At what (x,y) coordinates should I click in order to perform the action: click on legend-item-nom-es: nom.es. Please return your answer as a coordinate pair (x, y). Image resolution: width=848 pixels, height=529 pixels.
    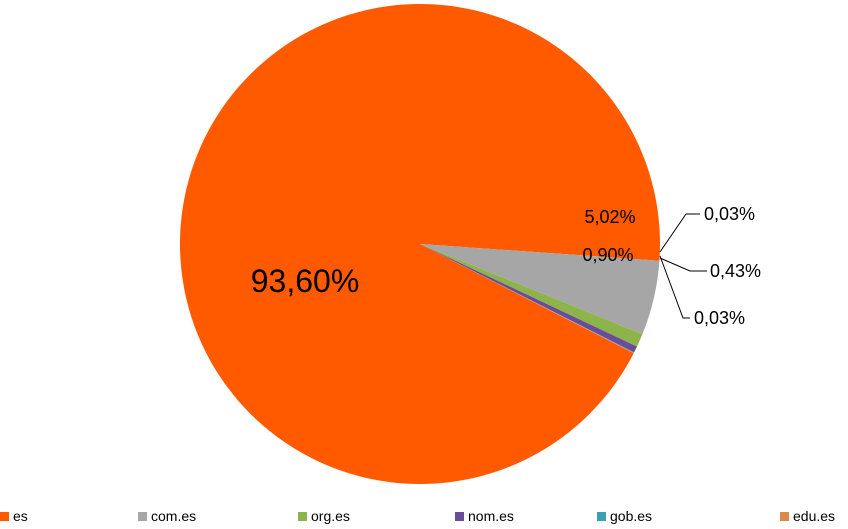
    Looking at the image, I should click on (484, 516).